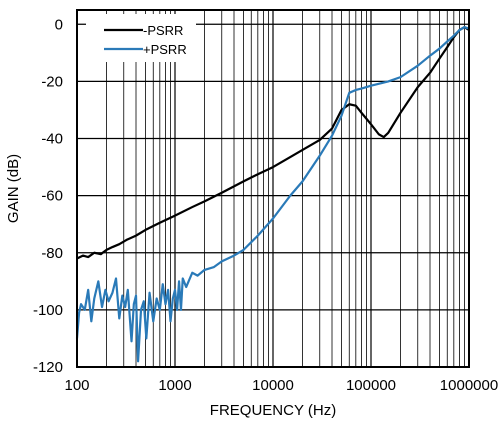 Image resolution: width=504 pixels, height=428 pixels. I want to click on legend-label: +PSRR, so click(165, 49).